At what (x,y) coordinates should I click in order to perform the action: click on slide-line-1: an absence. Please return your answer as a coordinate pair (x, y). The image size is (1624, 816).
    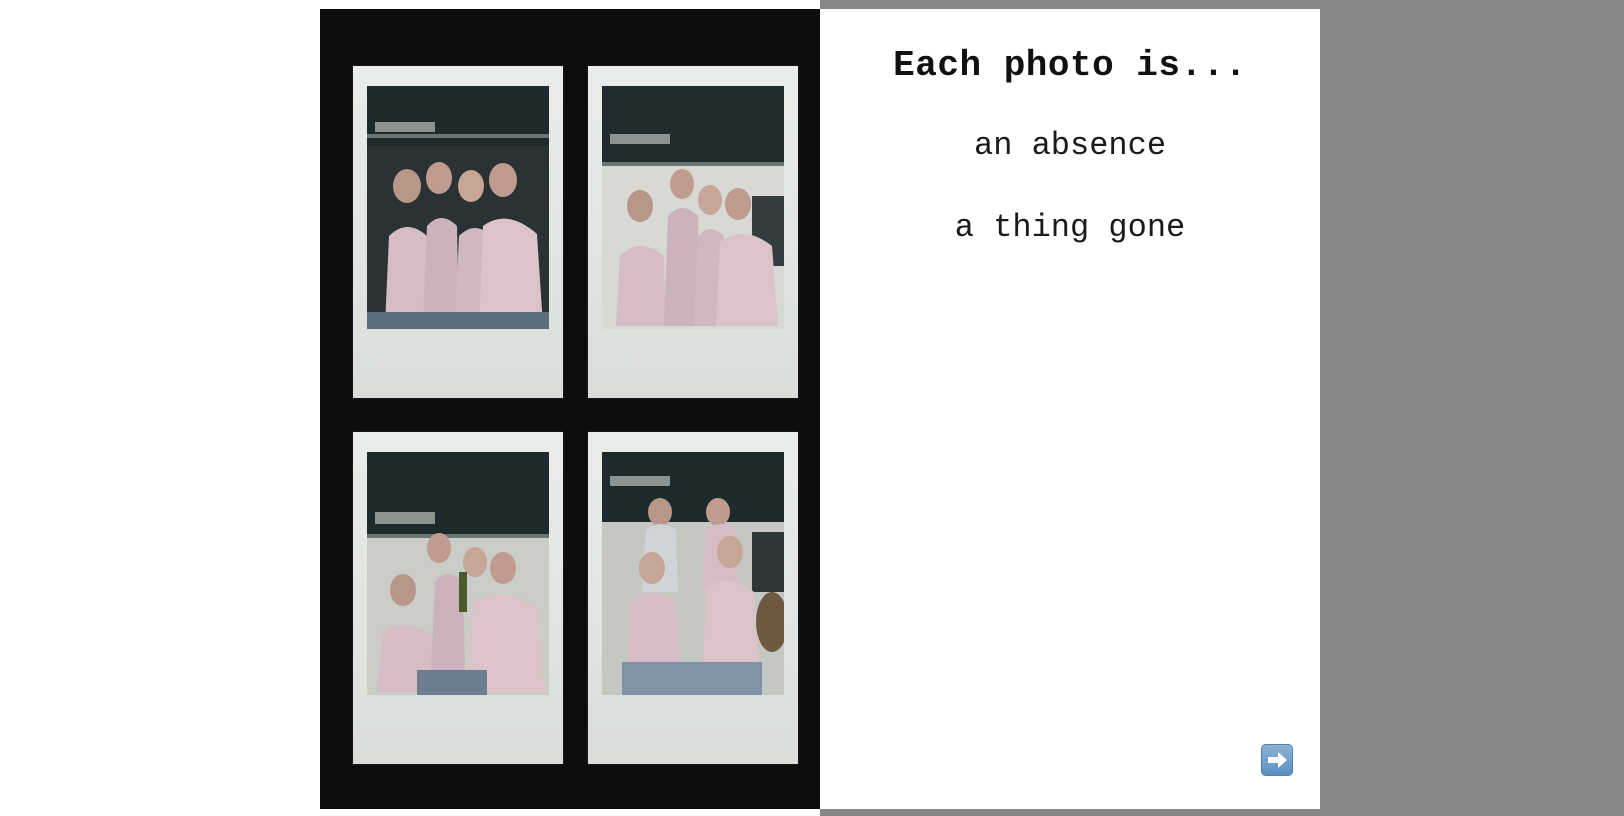
    Looking at the image, I should click on (1070, 145).